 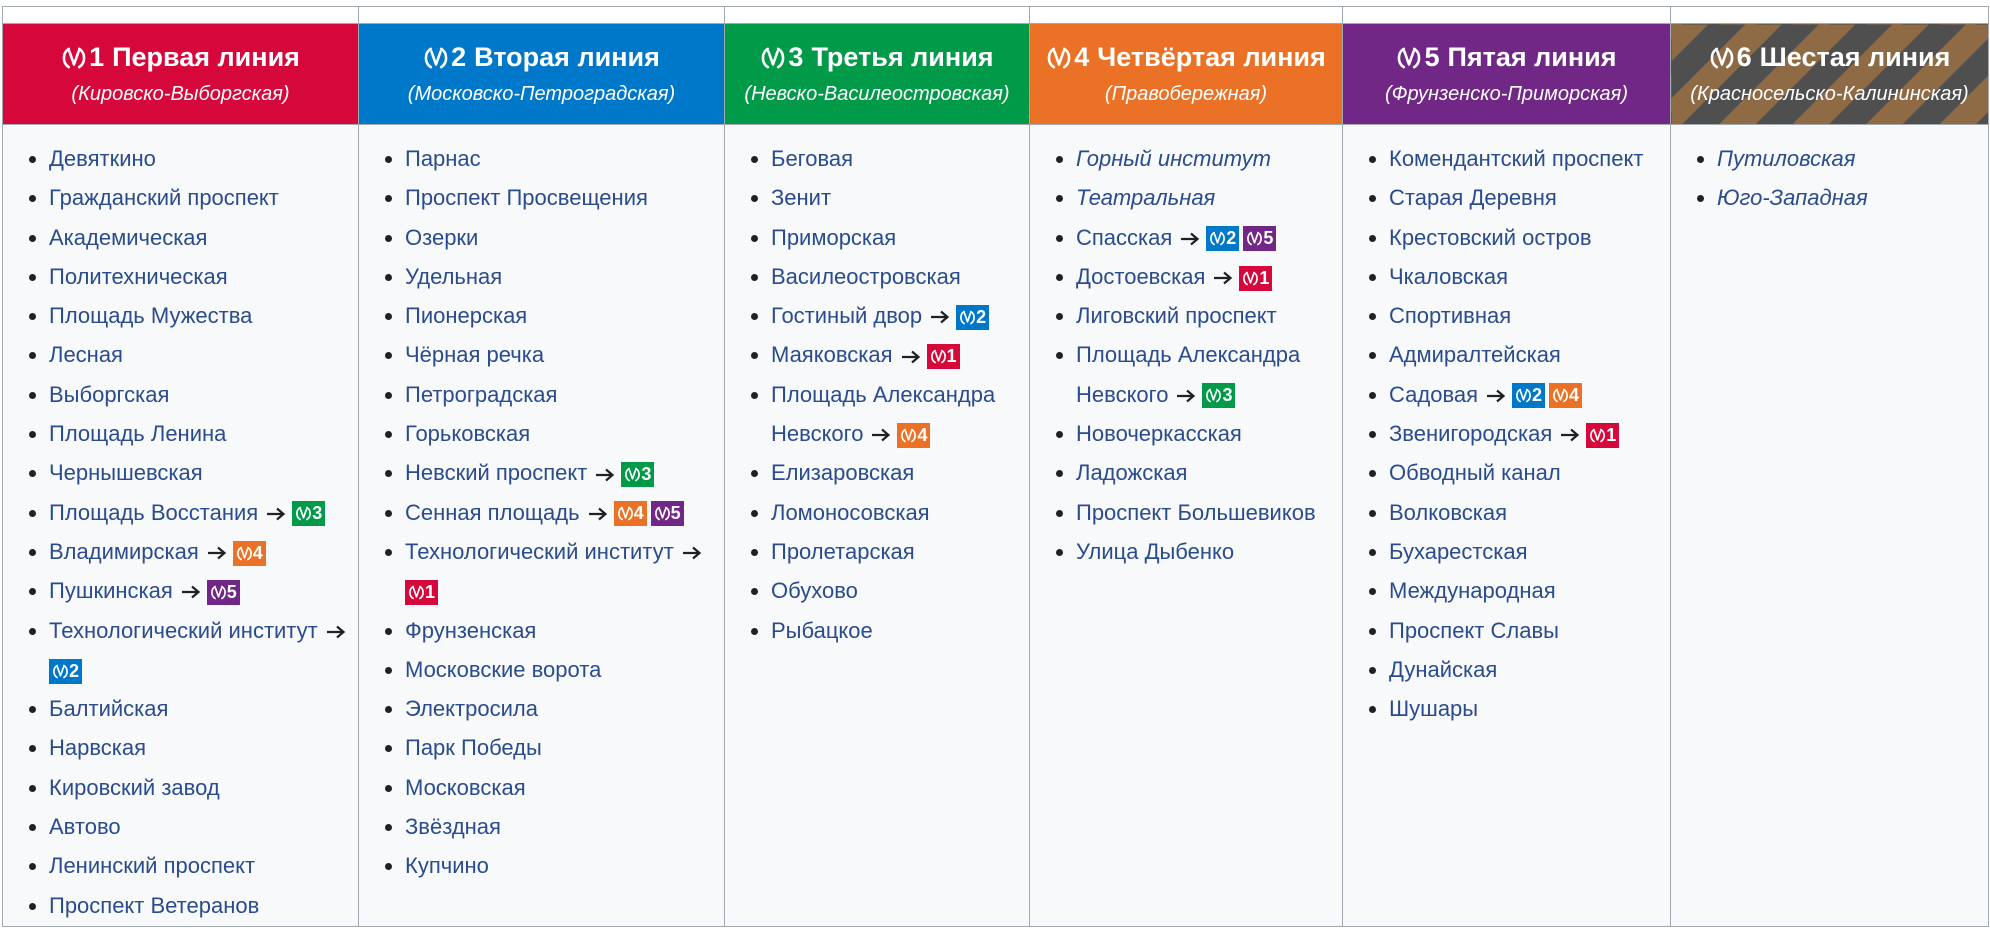 I want to click on station-link: Выборгская, so click(x=109, y=394).